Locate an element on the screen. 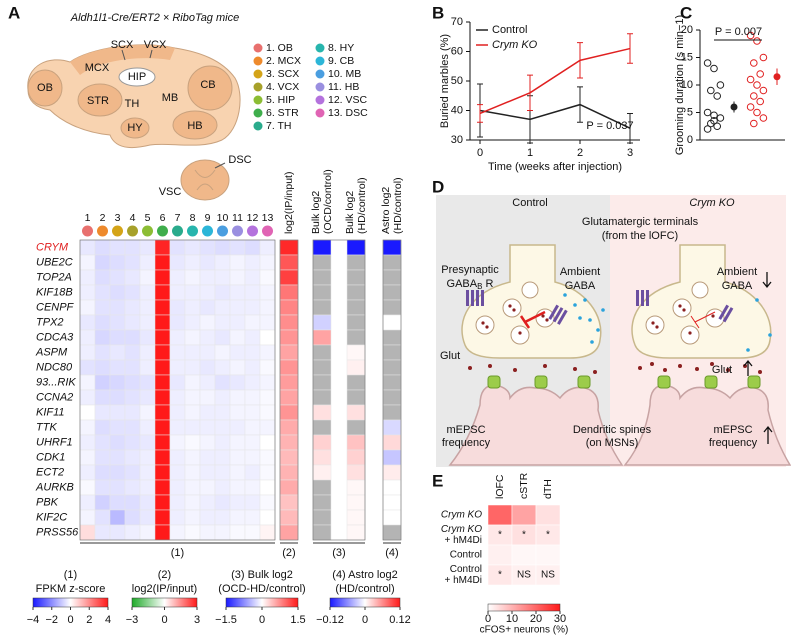 This screenshot has width=791, height=639. row-label: CENPF is located at coordinates (55, 307).